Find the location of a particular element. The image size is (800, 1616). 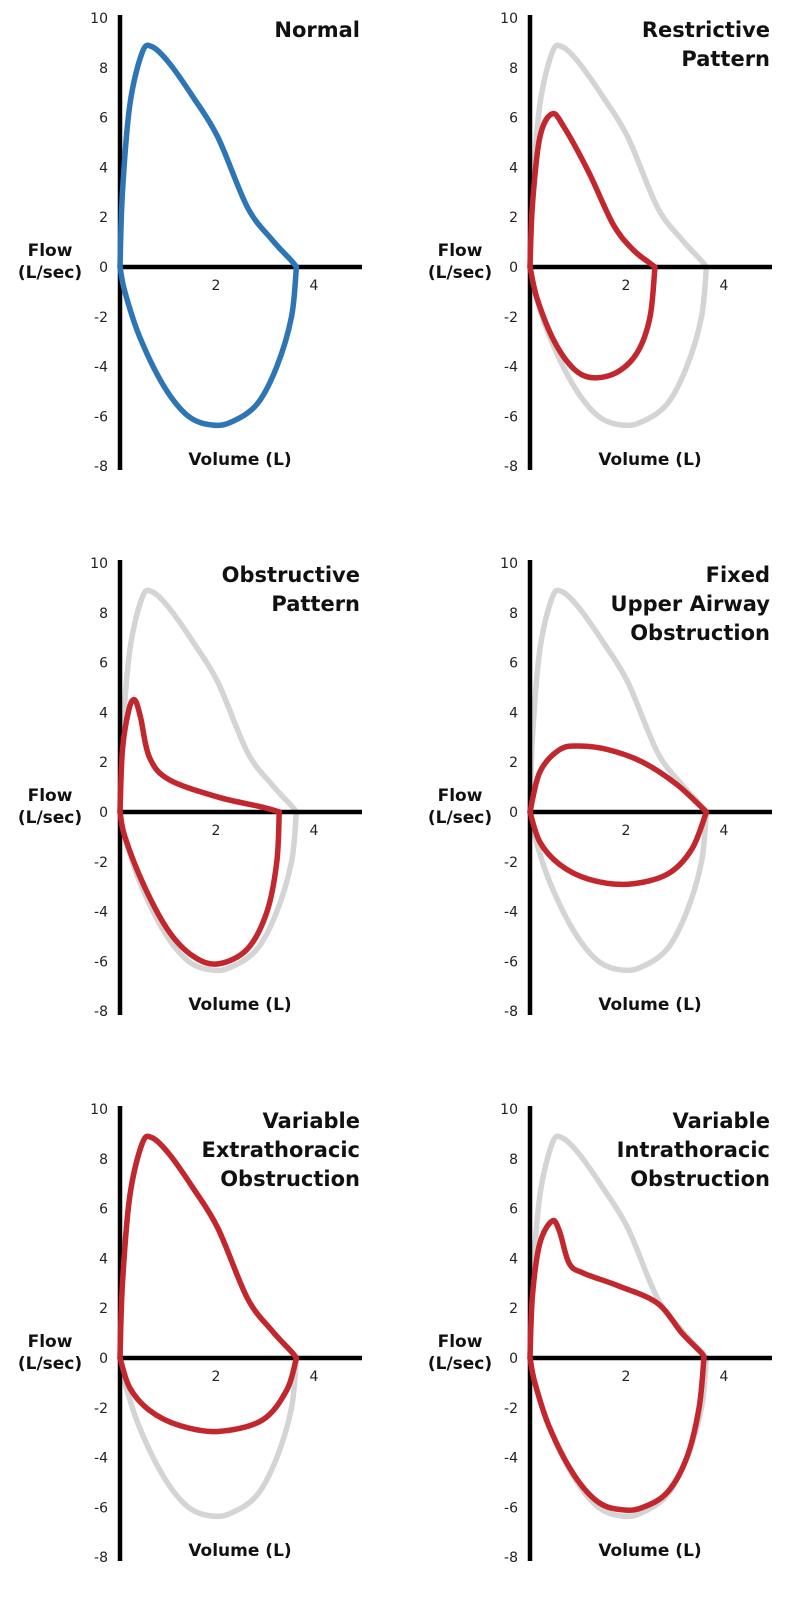

chart-title: Restrictive Pattern is located at coordinates (705, 44).